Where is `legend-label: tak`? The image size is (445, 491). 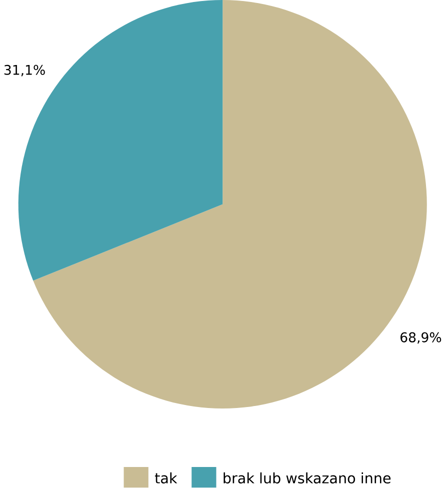
legend-label: tak is located at coordinates (166, 478).